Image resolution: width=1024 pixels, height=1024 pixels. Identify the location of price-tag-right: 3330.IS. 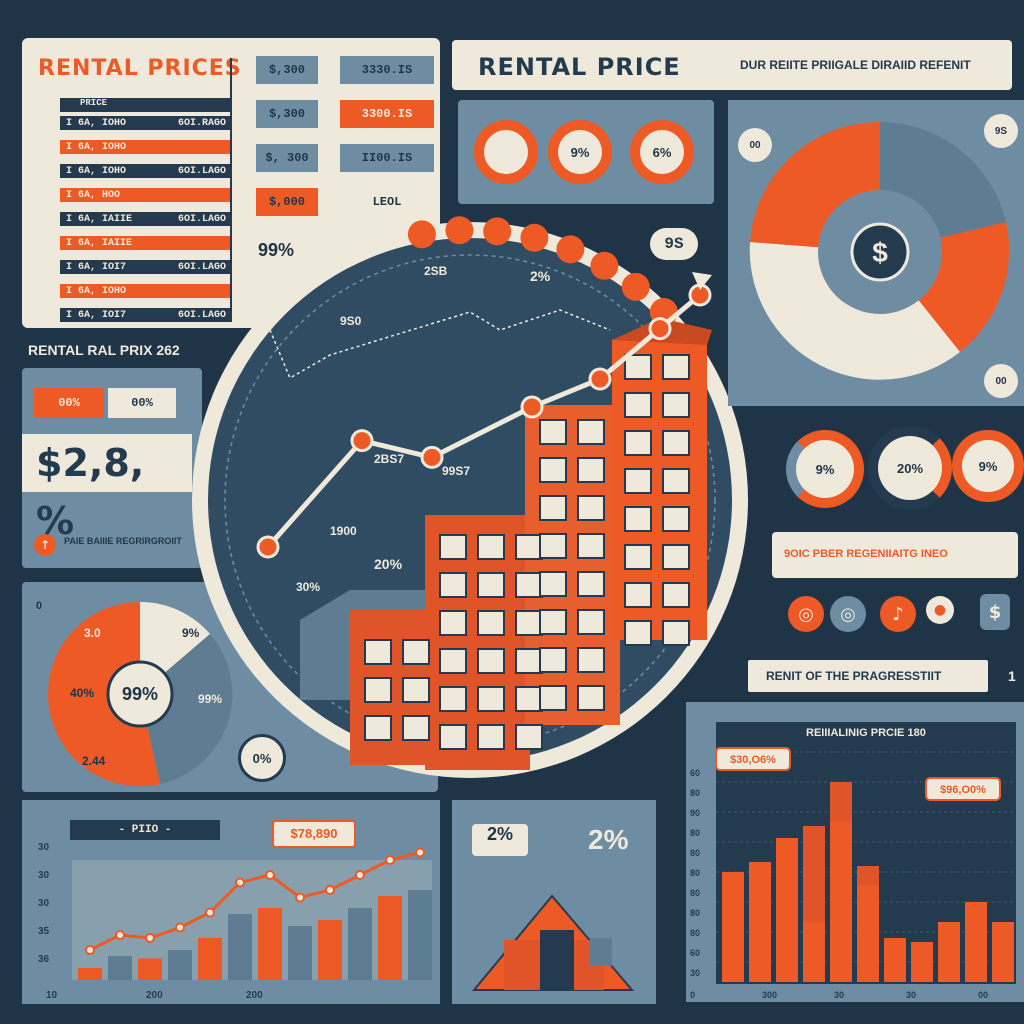
(387, 70).